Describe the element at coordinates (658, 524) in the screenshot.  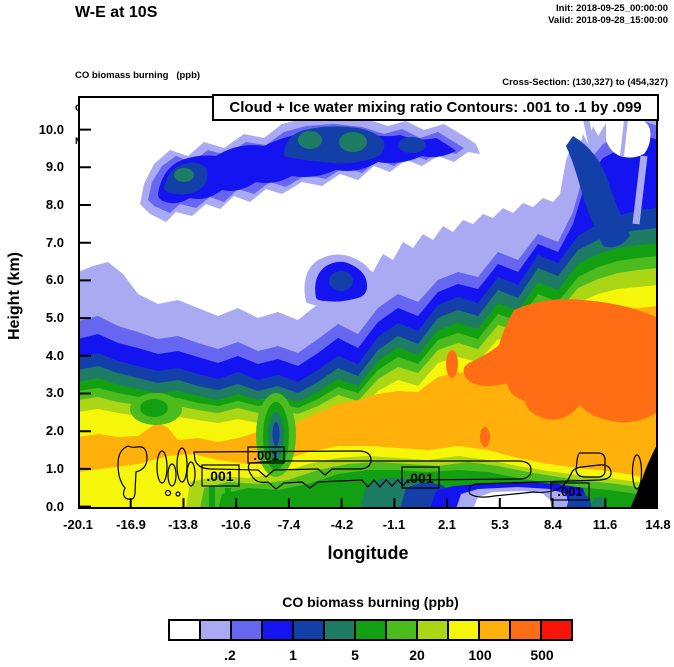
I see `x-tick-label: 14.8` at that location.